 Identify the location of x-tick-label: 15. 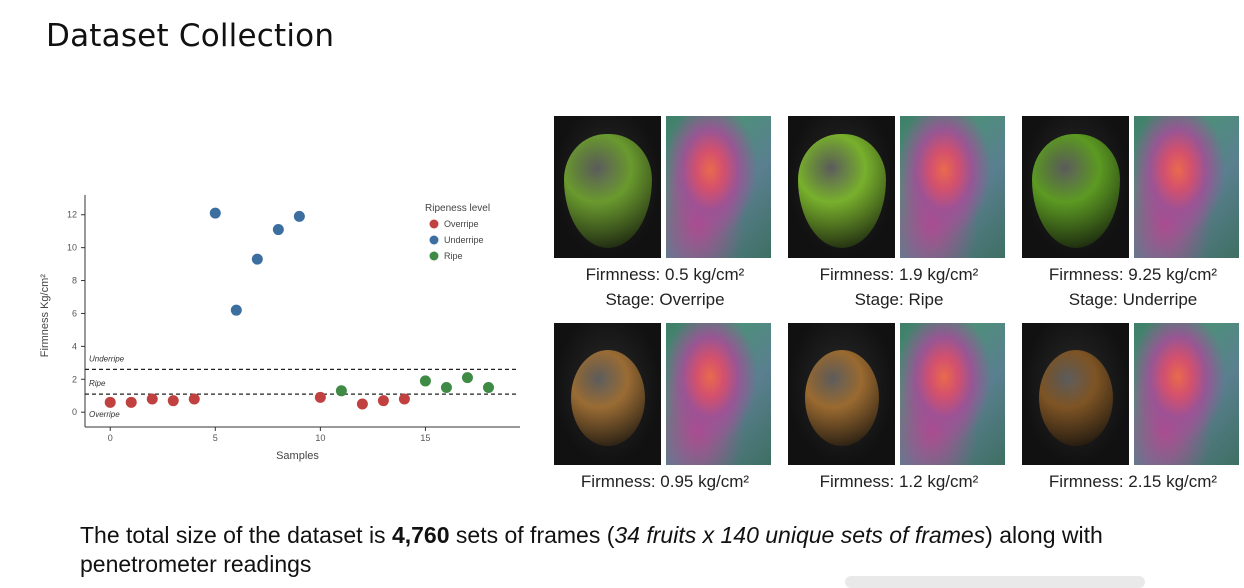
(425, 438).